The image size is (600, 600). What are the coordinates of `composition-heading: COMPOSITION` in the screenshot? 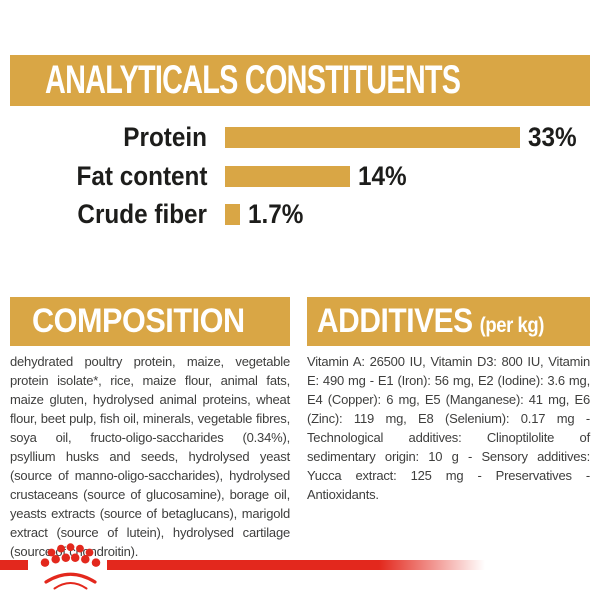 It's located at (138, 321).